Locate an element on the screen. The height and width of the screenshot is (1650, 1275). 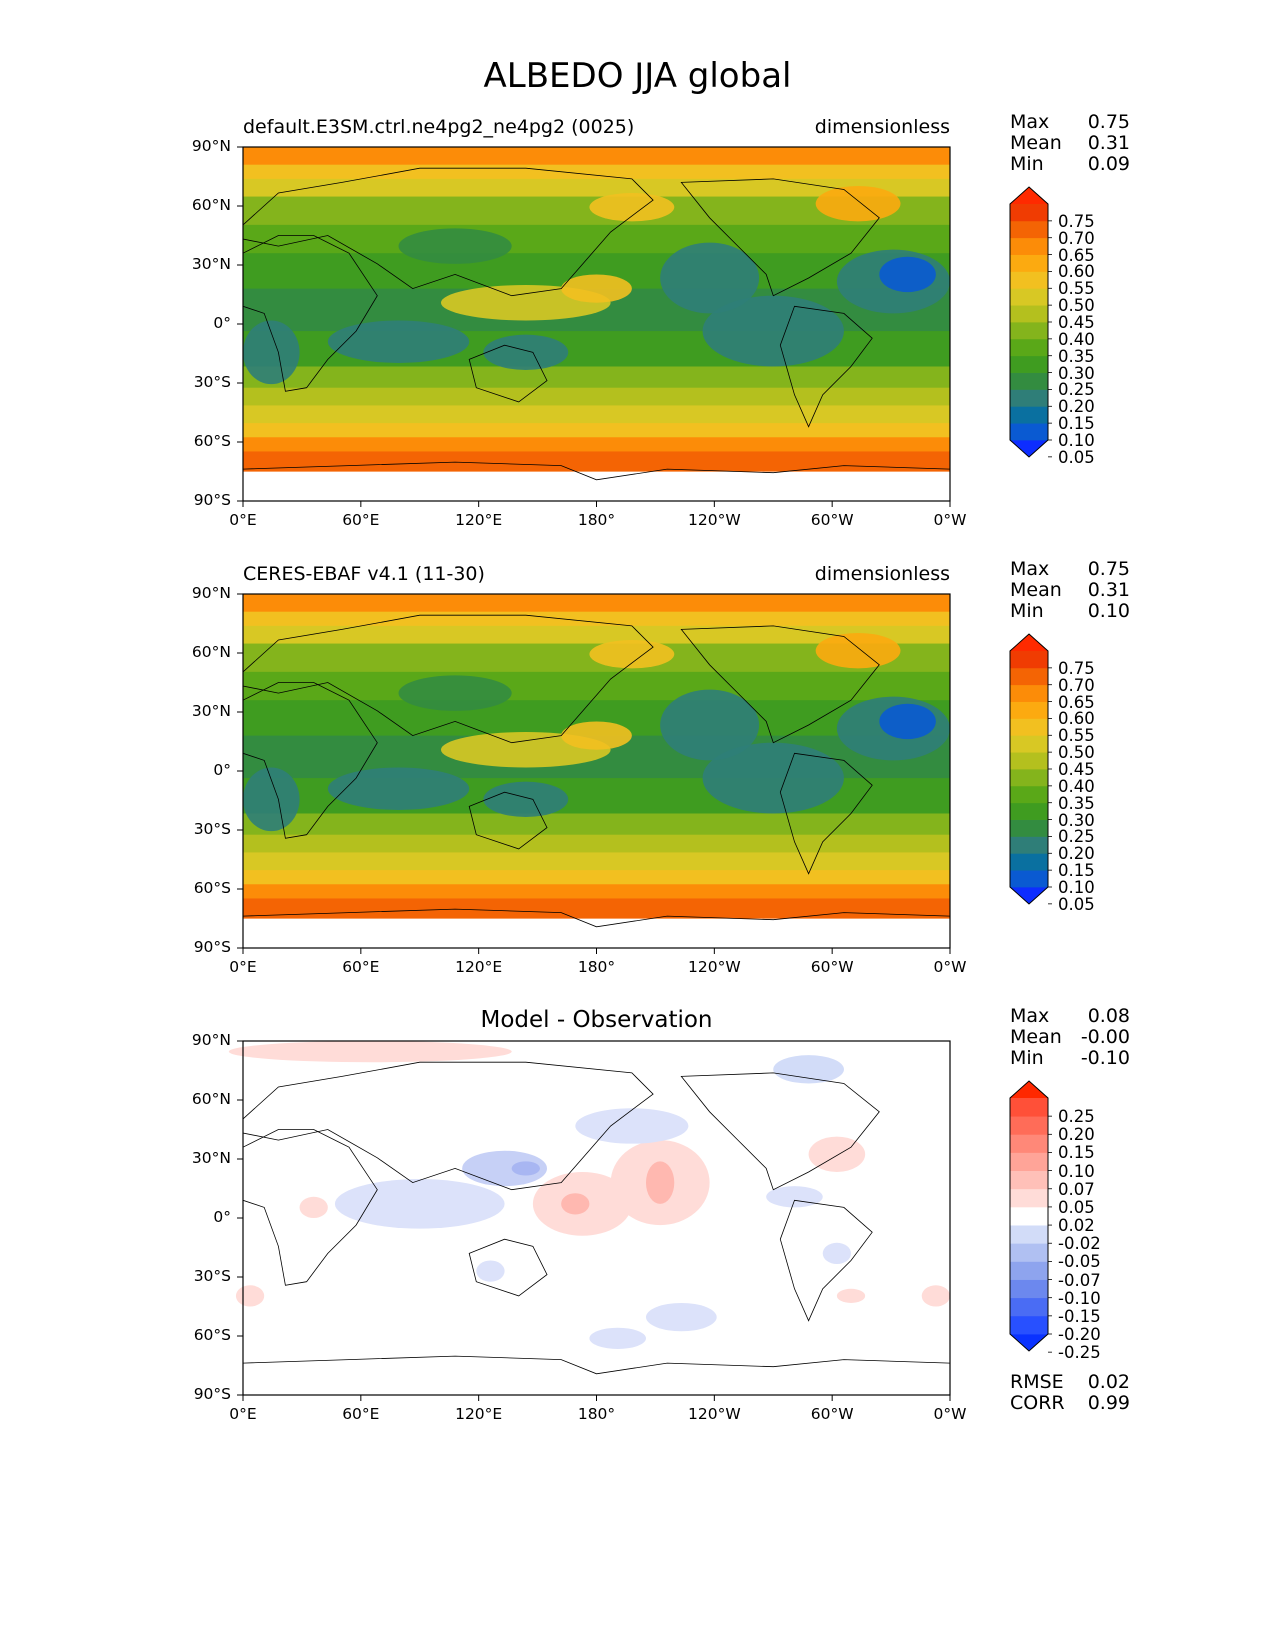
colorbar-tick-label: -0.25 is located at coordinates (1079, 1353).